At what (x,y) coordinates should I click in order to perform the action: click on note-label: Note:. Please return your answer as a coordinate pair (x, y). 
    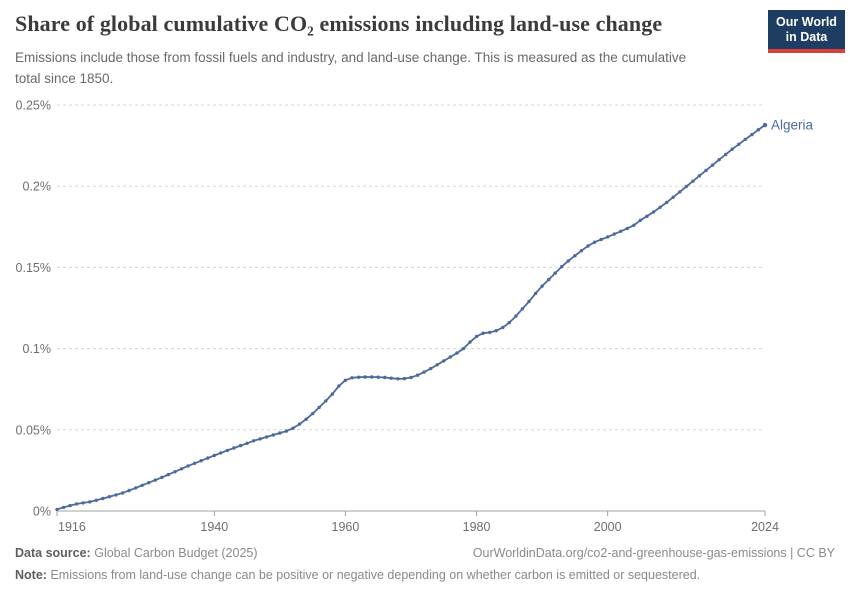
    Looking at the image, I should click on (31, 574).